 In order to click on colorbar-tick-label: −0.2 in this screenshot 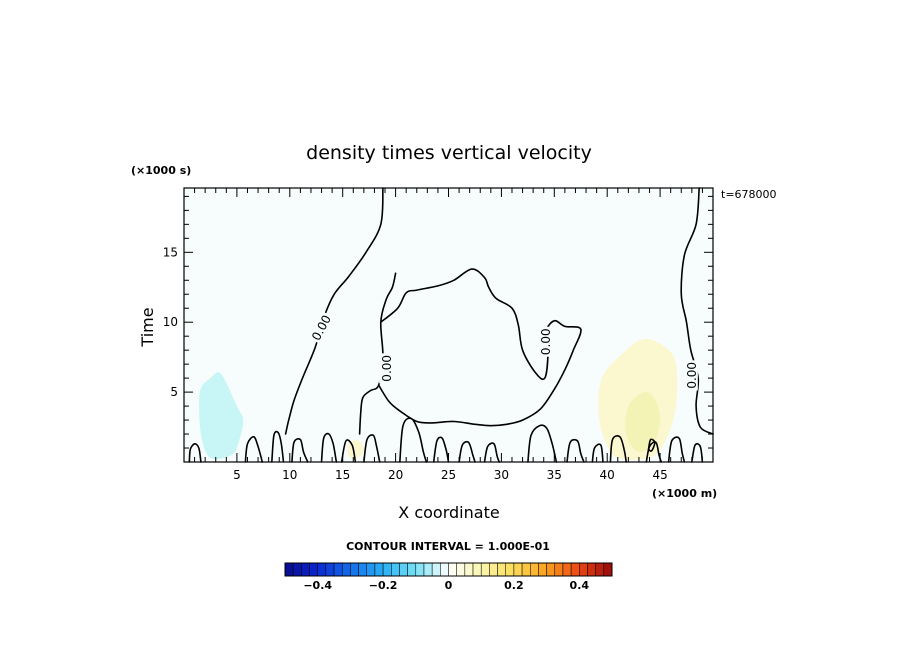, I will do `click(383, 585)`.